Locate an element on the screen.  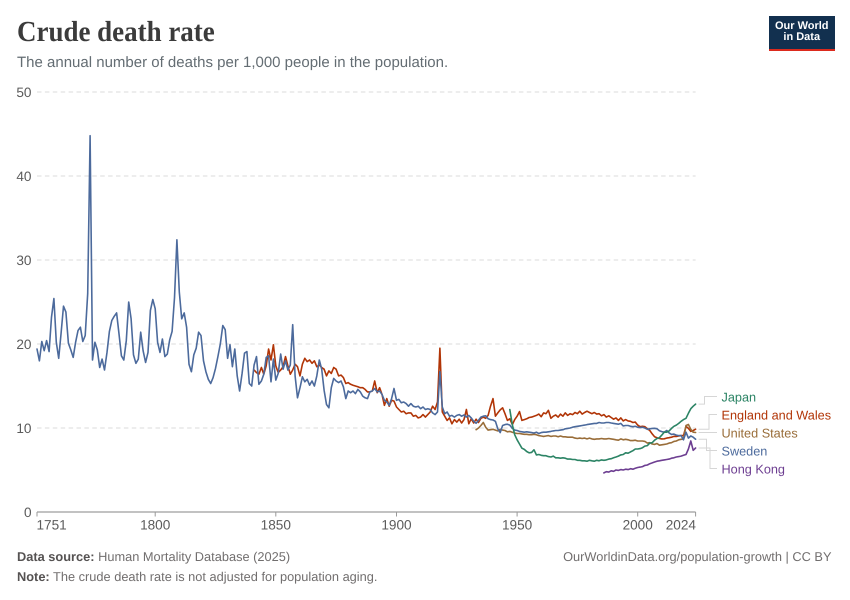
svg-text: 30 is located at coordinates (24, 260).